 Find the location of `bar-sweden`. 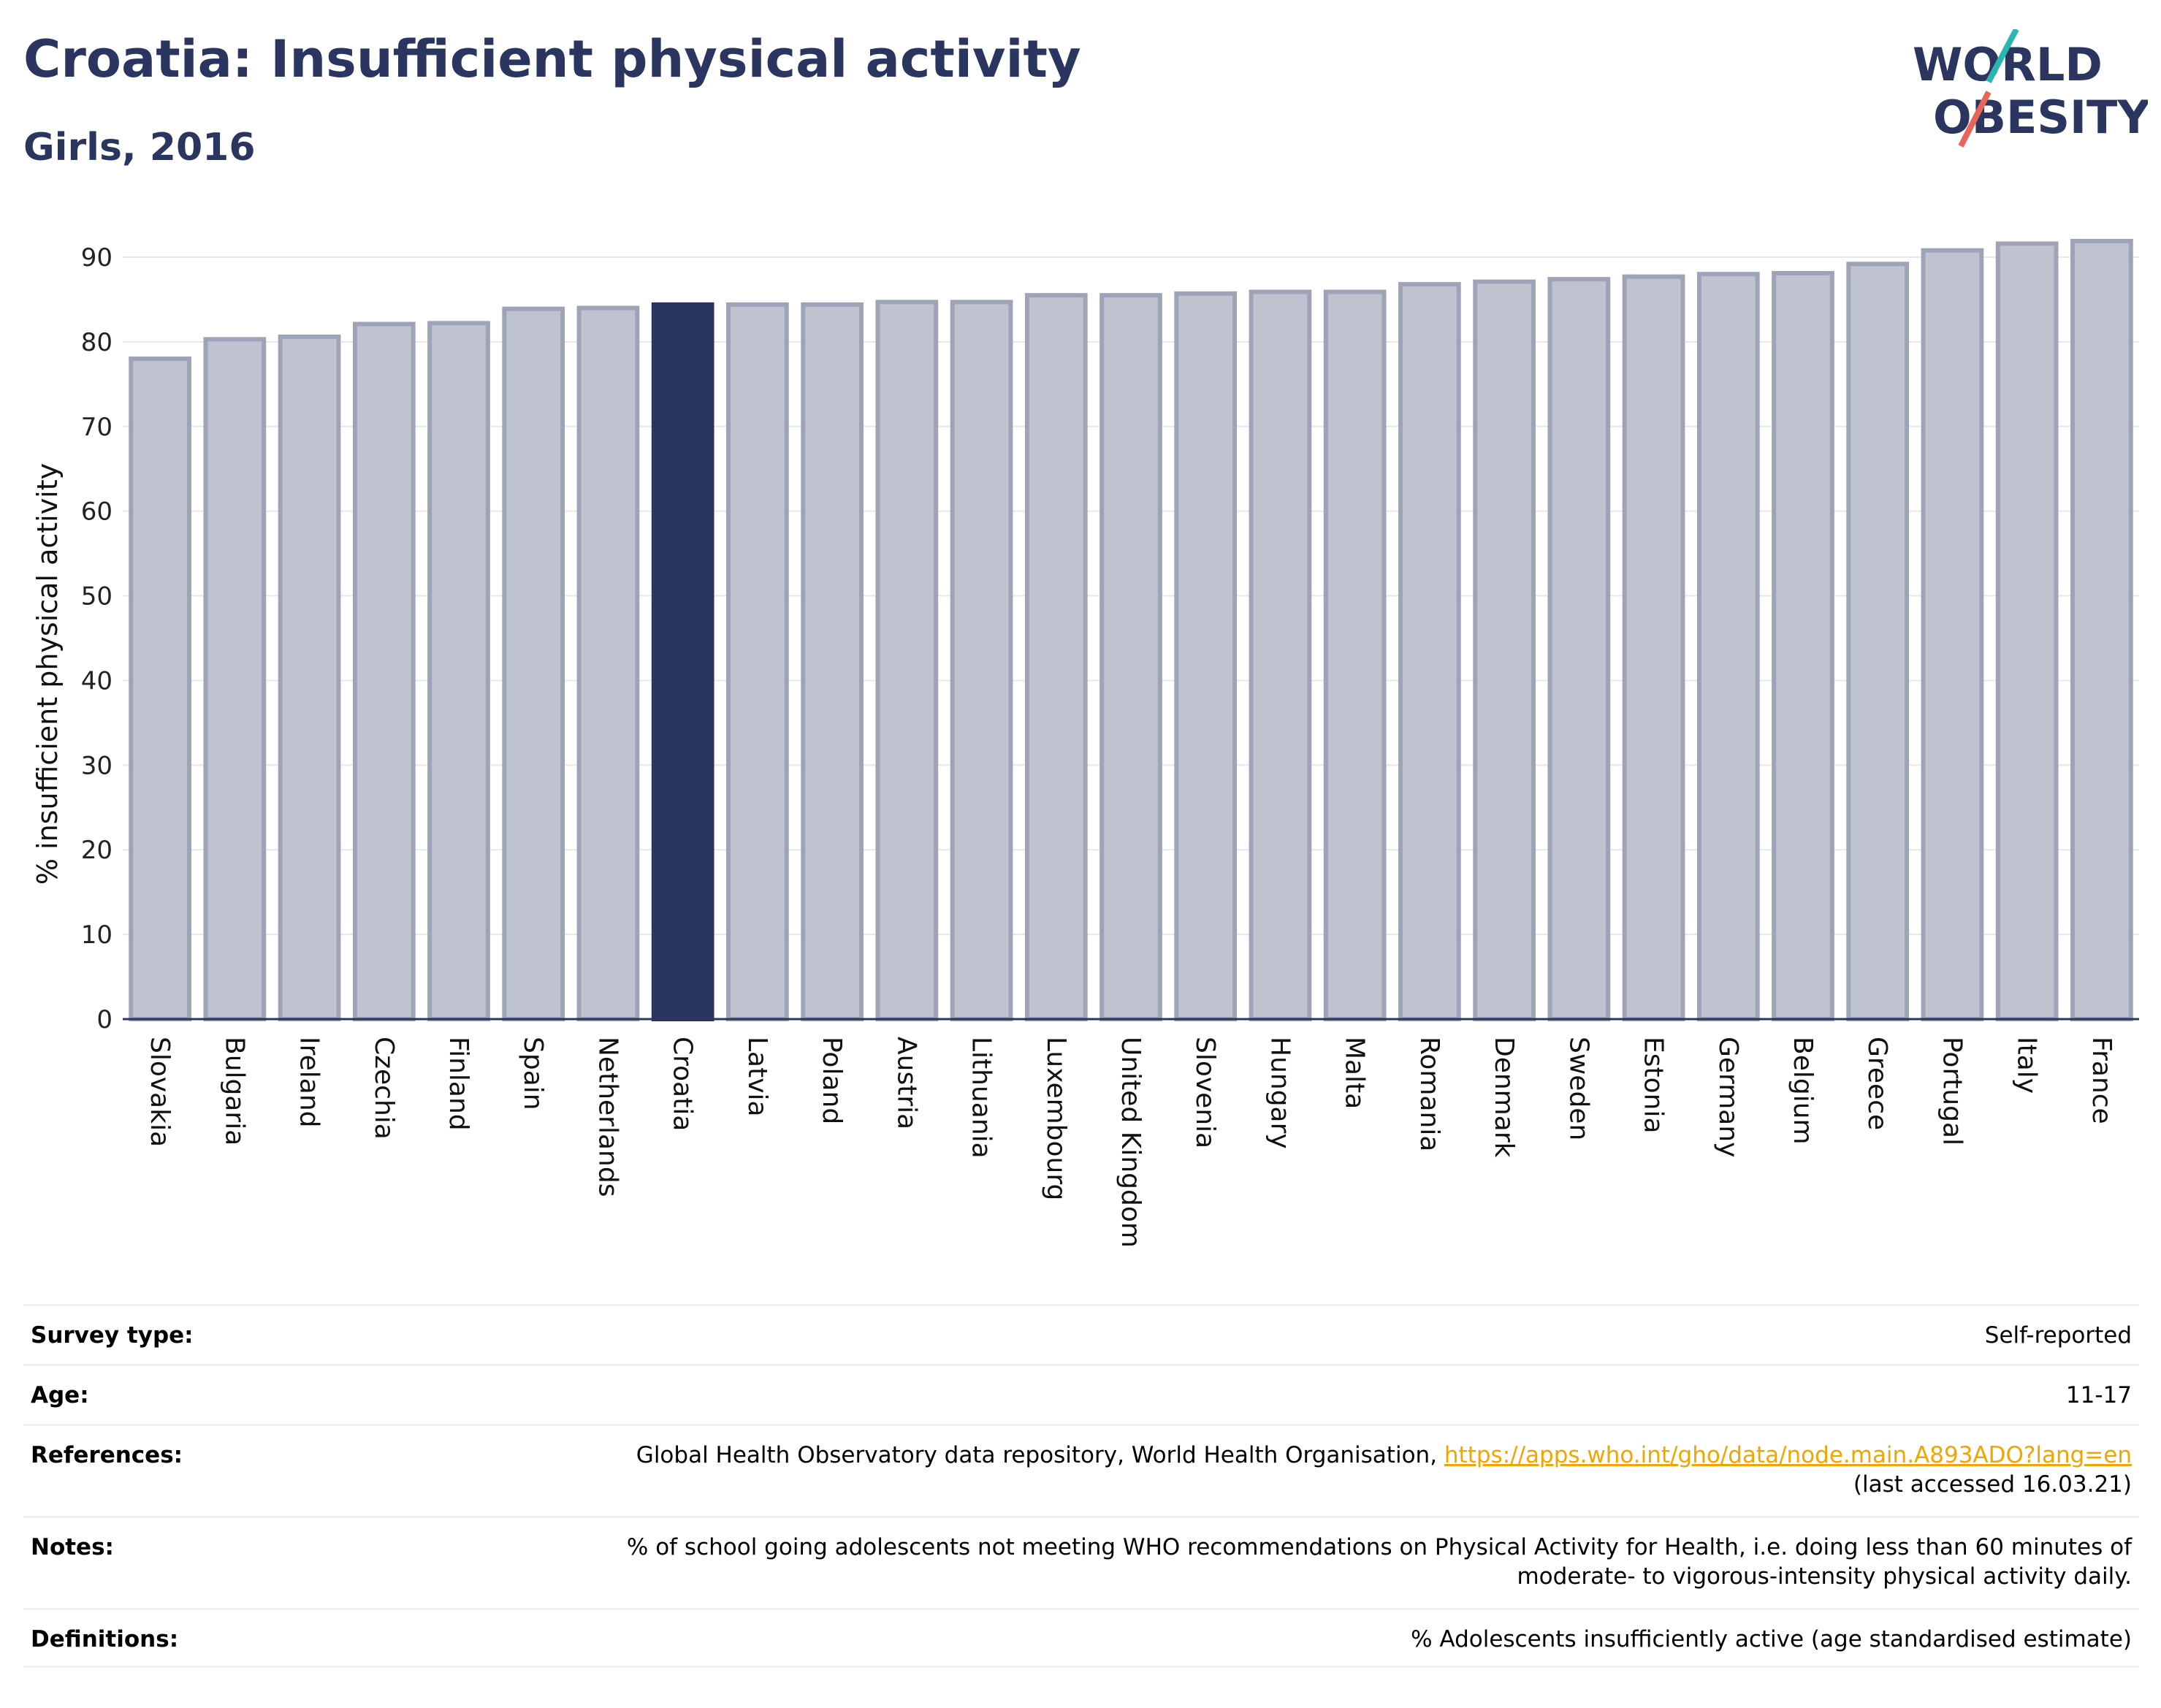

bar-sweden is located at coordinates (1579, 649).